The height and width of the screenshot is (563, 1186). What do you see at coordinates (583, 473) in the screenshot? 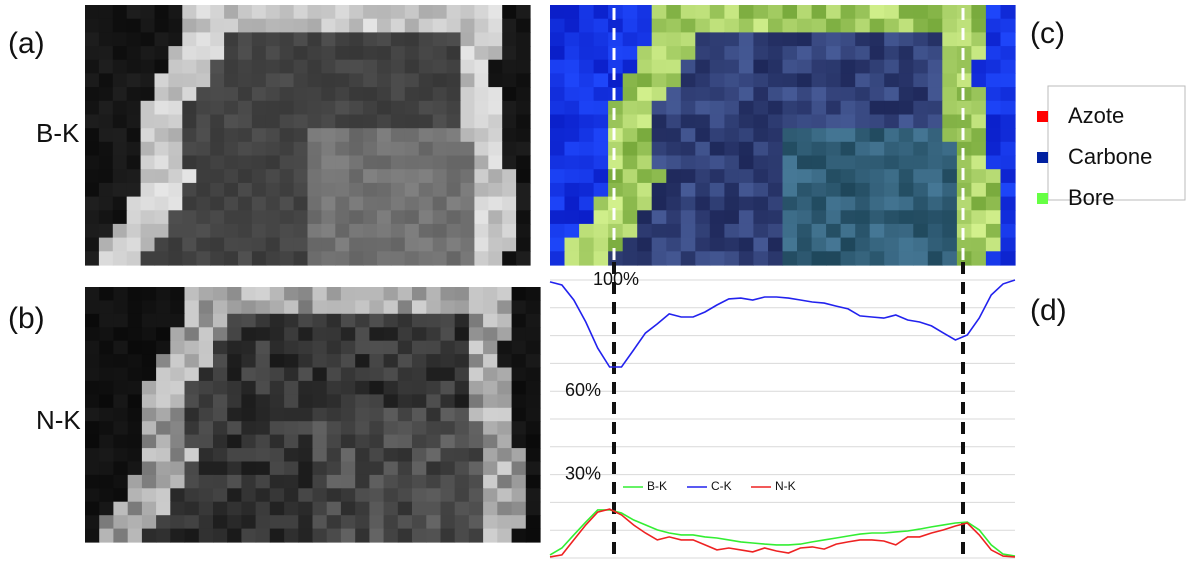
I see `y-tick-label: 30%` at bounding box center [583, 473].